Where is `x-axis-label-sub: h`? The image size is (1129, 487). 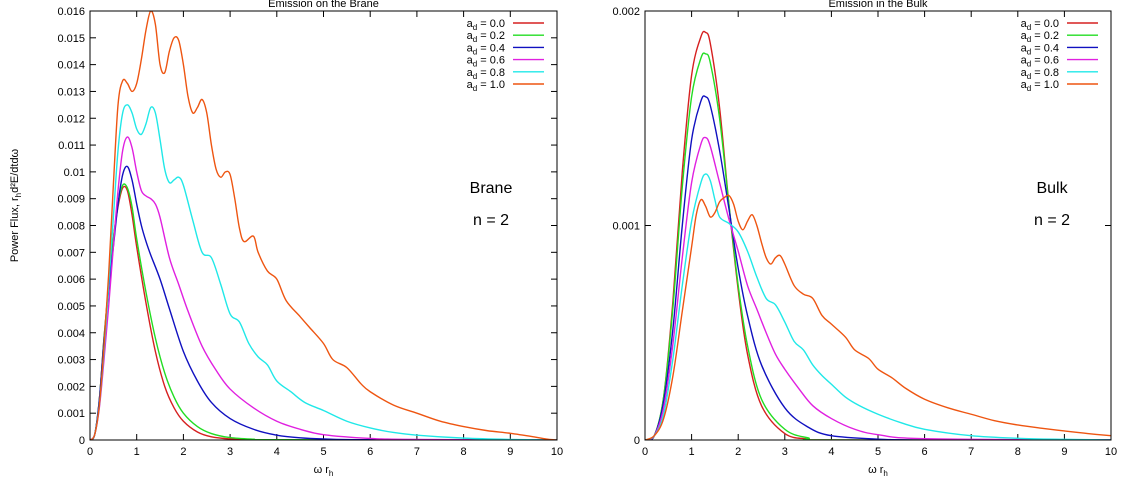
x-axis-label-sub: h is located at coordinates (885, 473).